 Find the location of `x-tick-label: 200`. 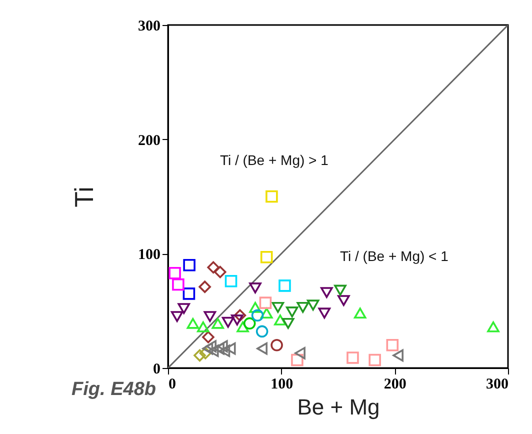

x-tick-label: 200 is located at coordinates (395, 384).